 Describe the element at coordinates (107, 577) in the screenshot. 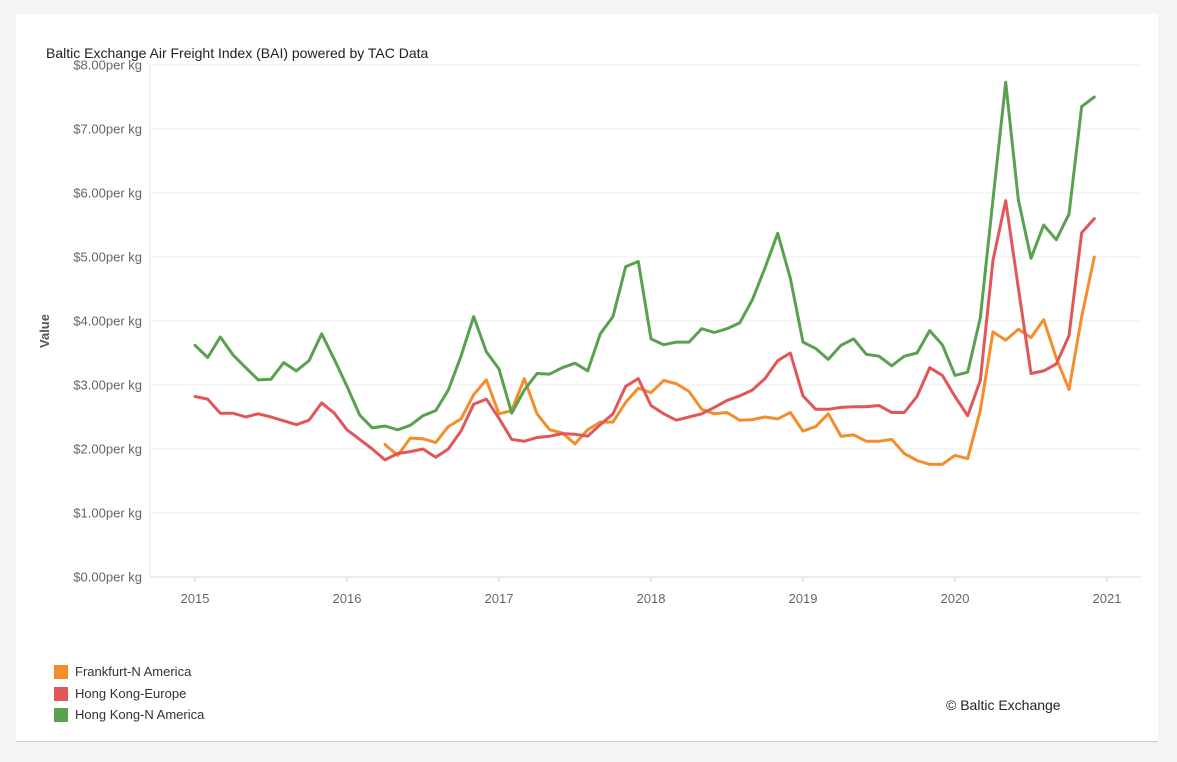

I see `y-tick-label: $0.00per kg` at that location.